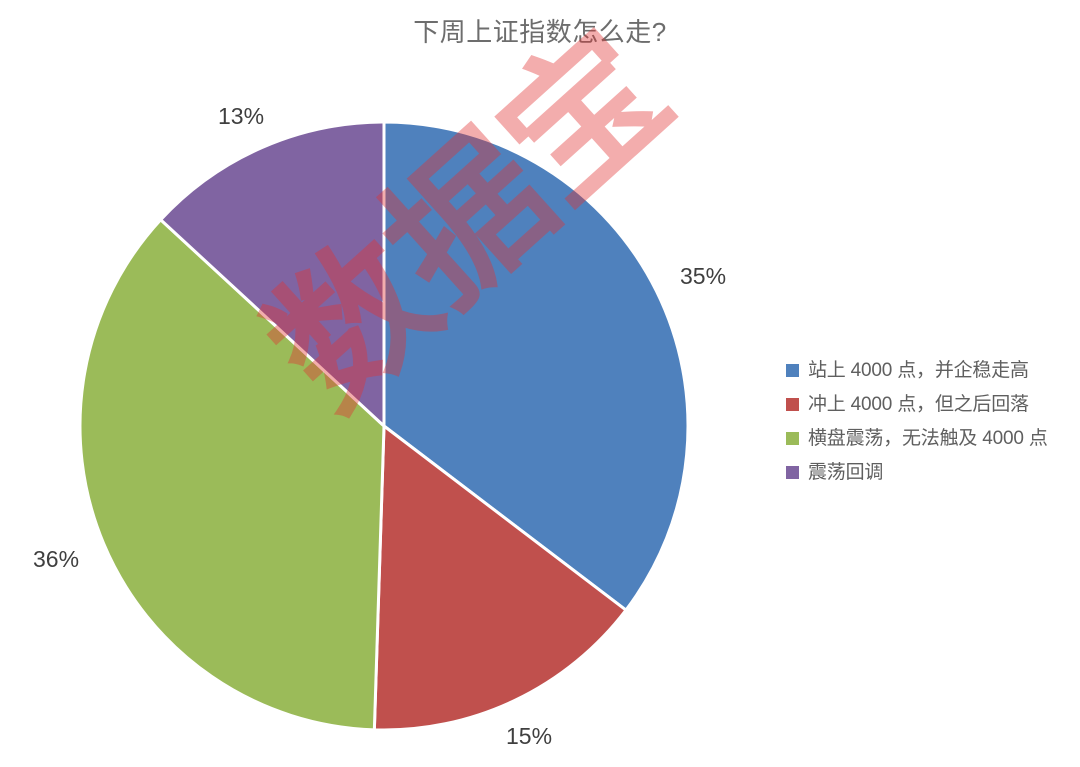  I want to click on legend-item-0: 站上 4000 点，并企稳走高, so click(933, 370).